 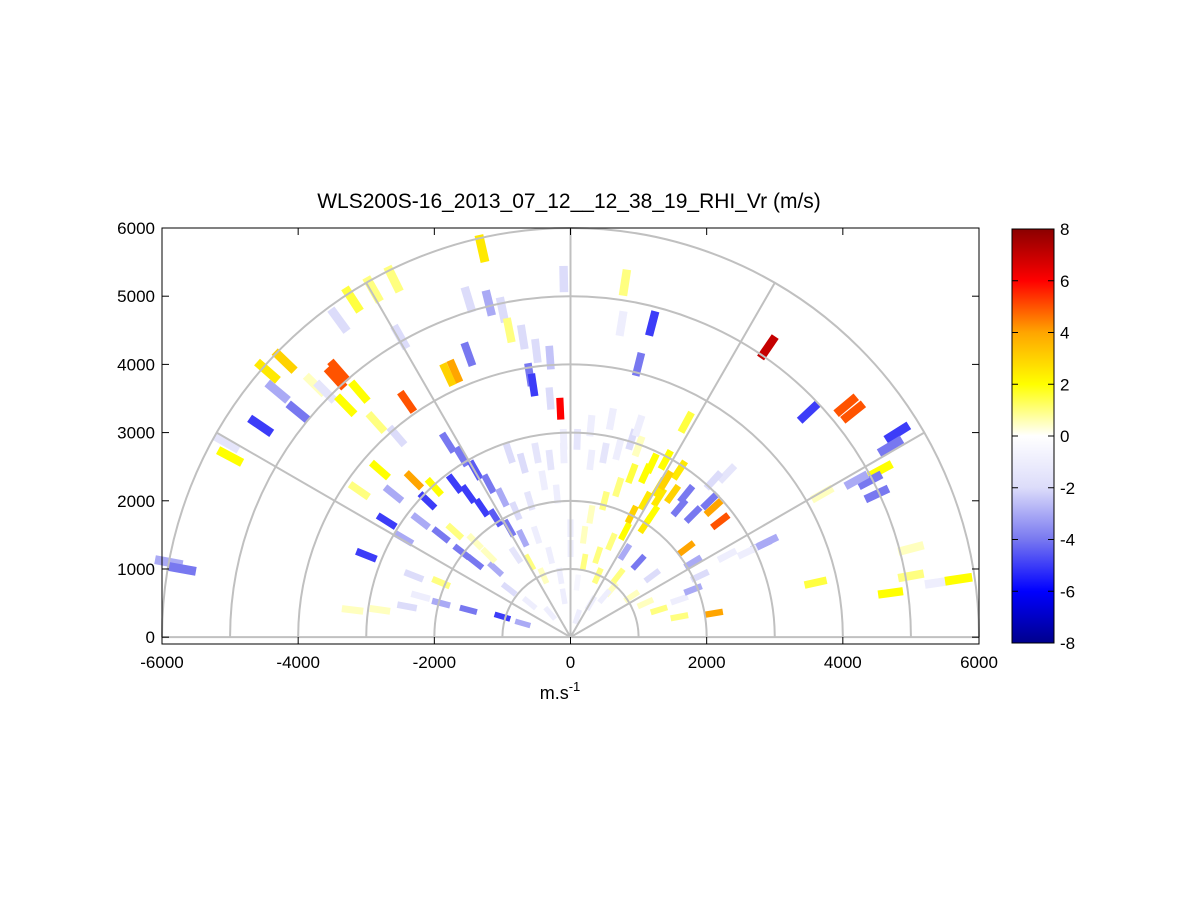 I want to click on y-tick-label: 2000, so click(x=136, y=501).